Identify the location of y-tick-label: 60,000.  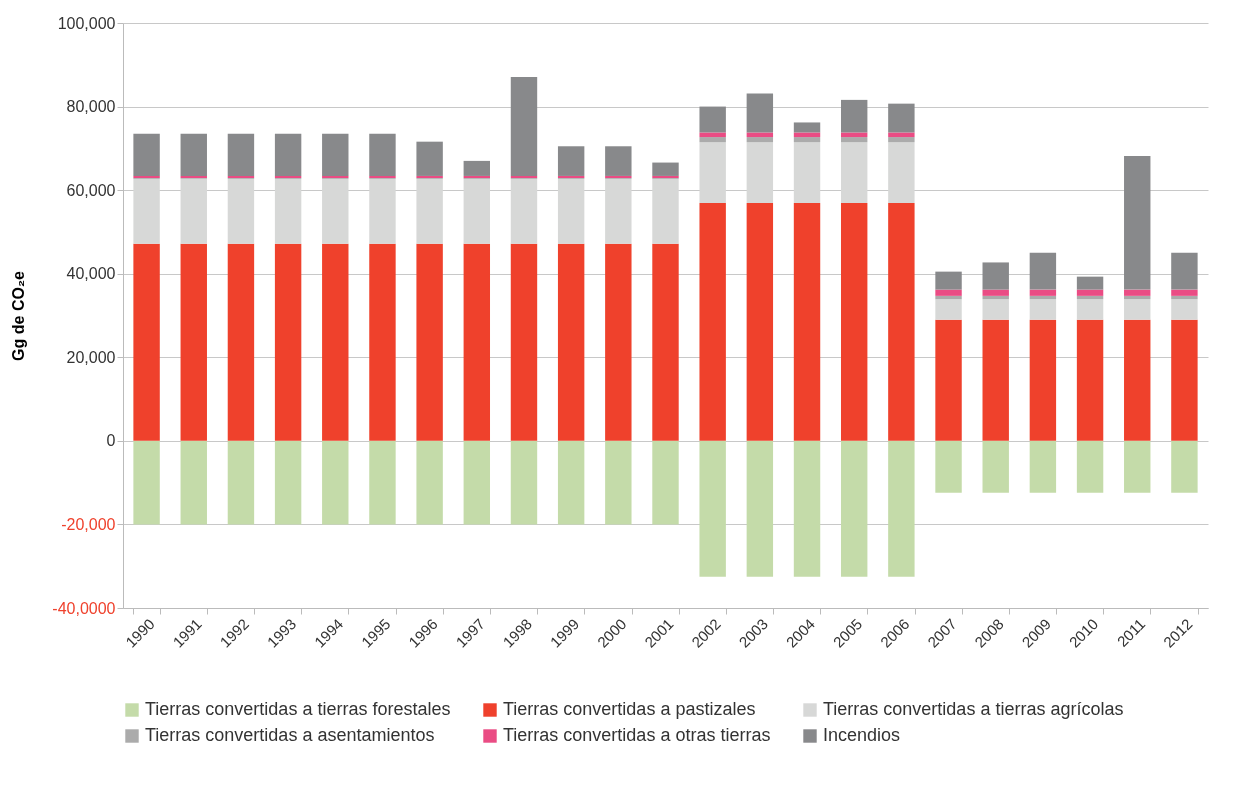
(91, 190).